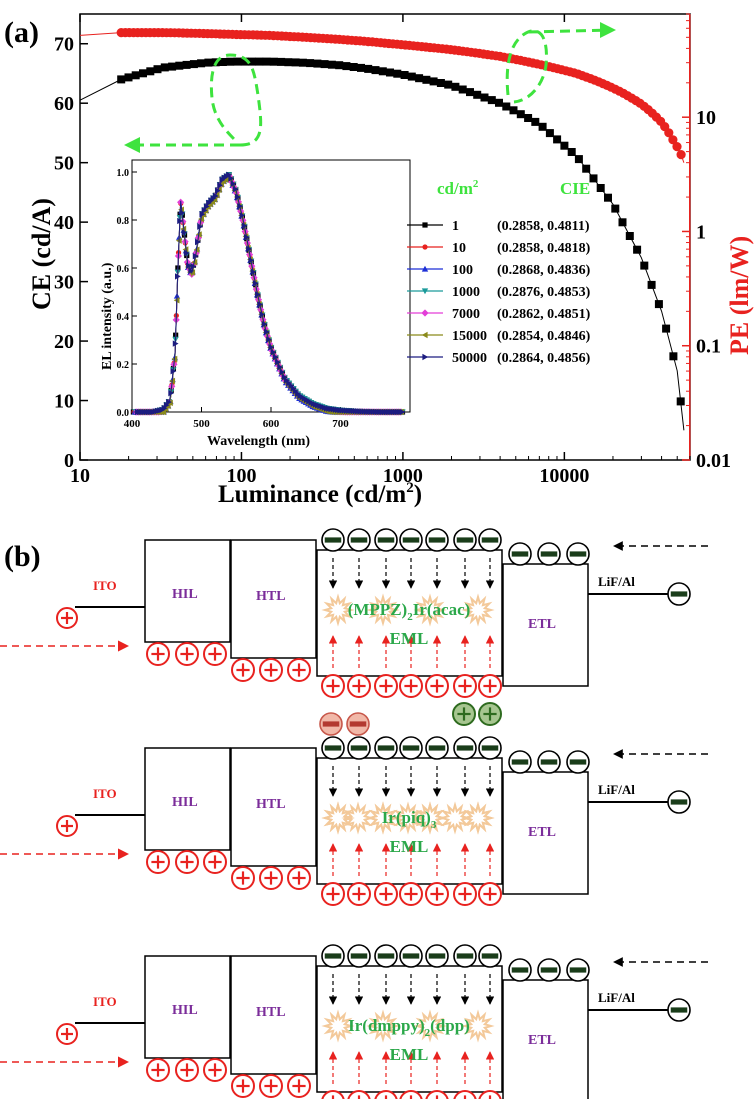 This screenshot has width=754, height=1099. I want to click on y-left-axis-label: CE (cd/A), so click(41, 254).